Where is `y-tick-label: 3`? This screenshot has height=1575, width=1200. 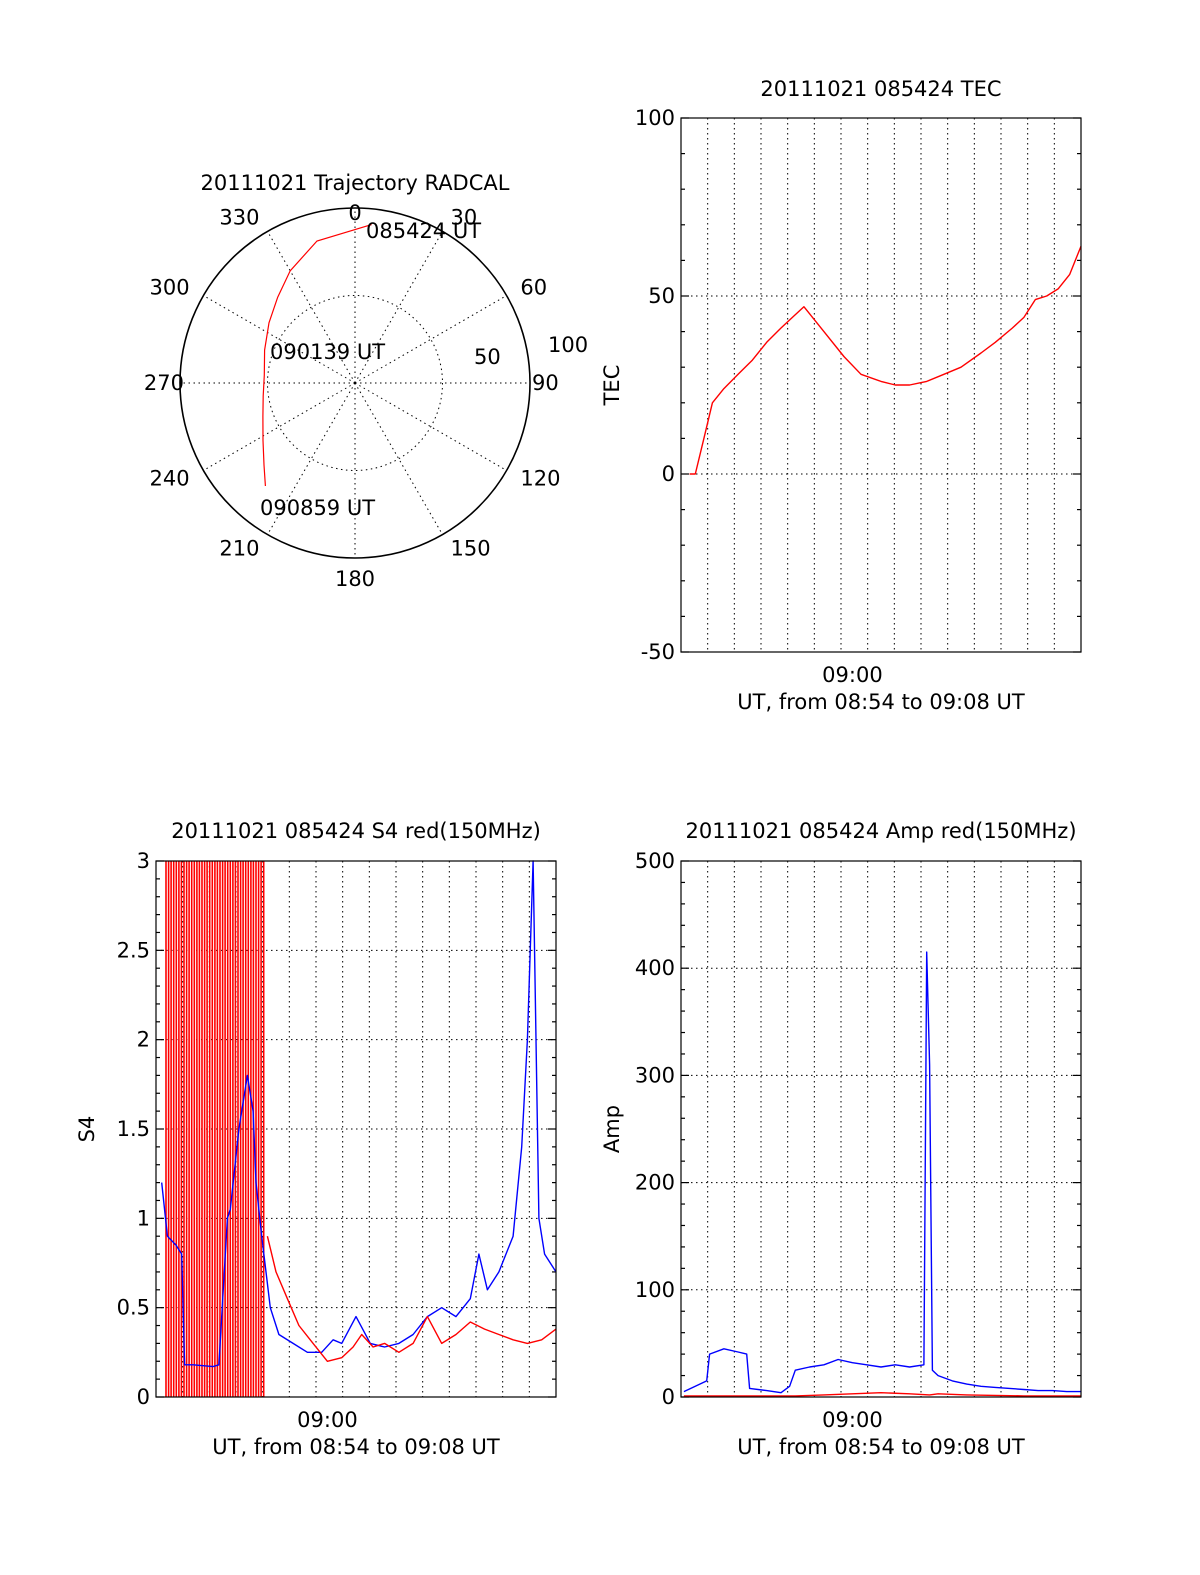 y-tick-label: 3 is located at coordinates (143, 861).